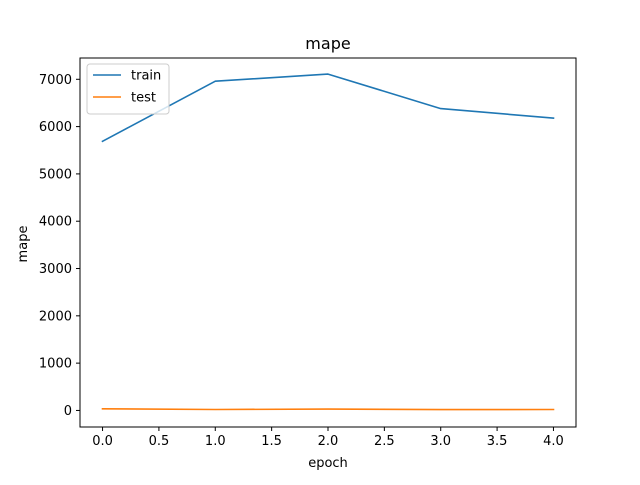 This screenshot has width=640, height=485. Describe the element at coordinates (440, 441) in the screenshot. I see `x-tick-label: 3.0` at that location.